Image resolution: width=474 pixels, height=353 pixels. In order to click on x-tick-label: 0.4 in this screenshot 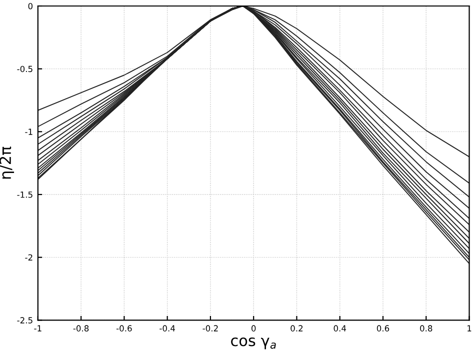, I will do `click(340, 328)`.